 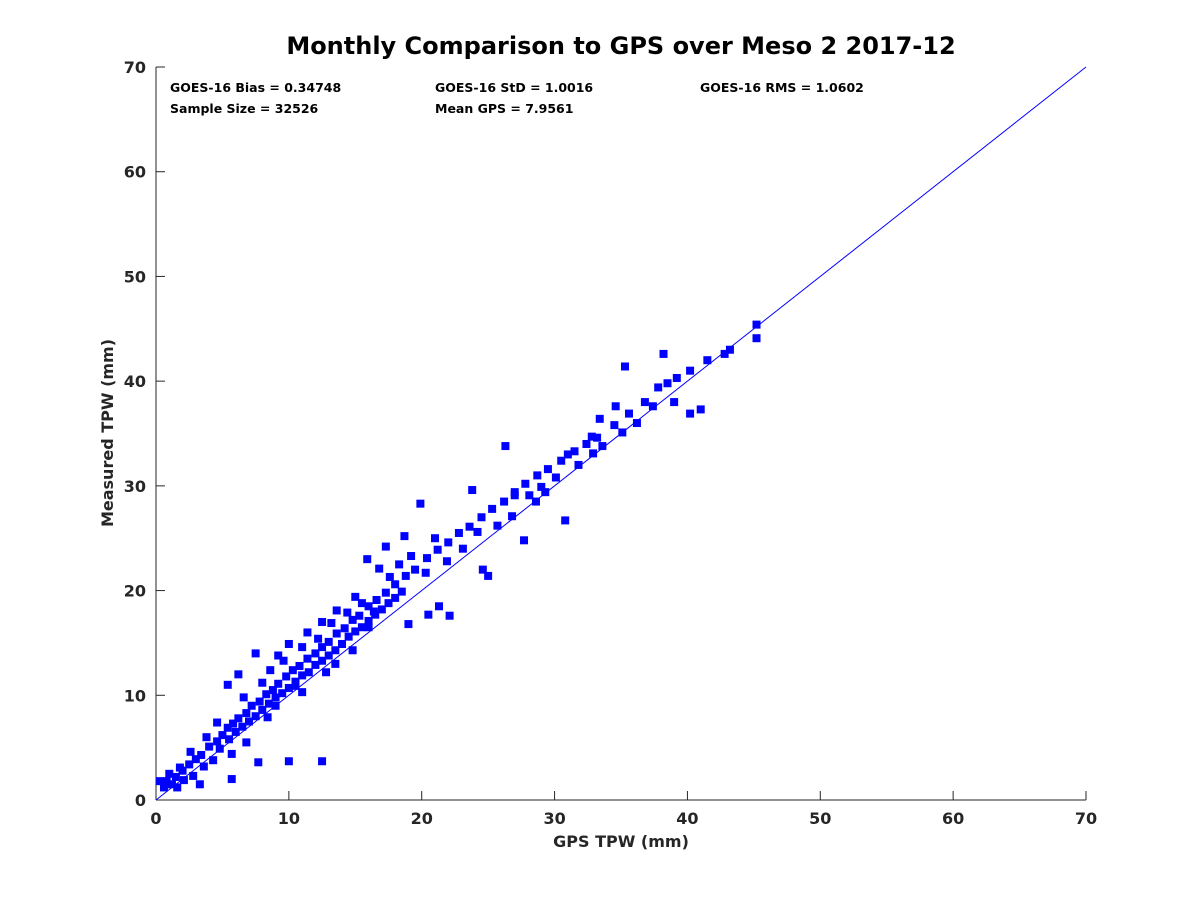 I want to click on x-axis-label: GPS TPW (mm), so click(x=621, y=841).